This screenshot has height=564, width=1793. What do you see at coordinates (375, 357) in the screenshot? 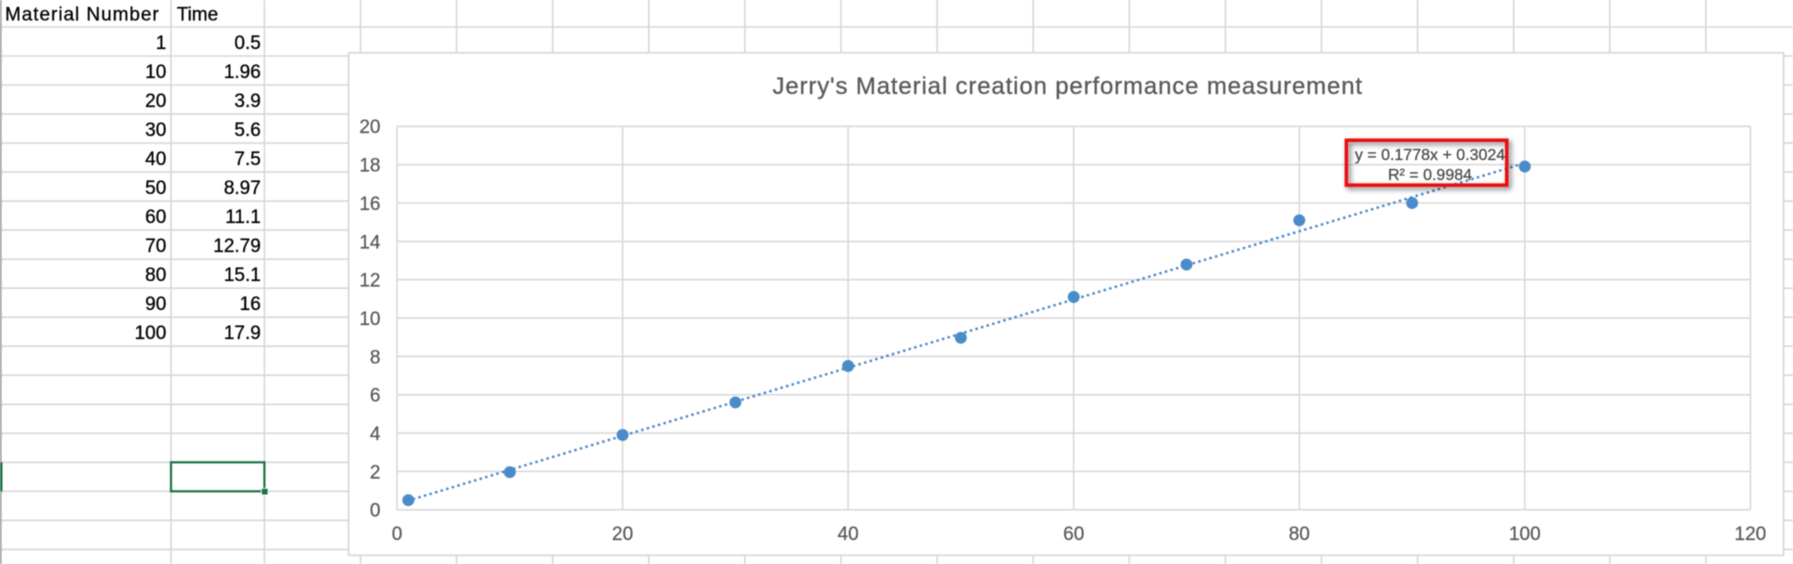
I see `svg-text: 8` at bounding box center [375, 357].